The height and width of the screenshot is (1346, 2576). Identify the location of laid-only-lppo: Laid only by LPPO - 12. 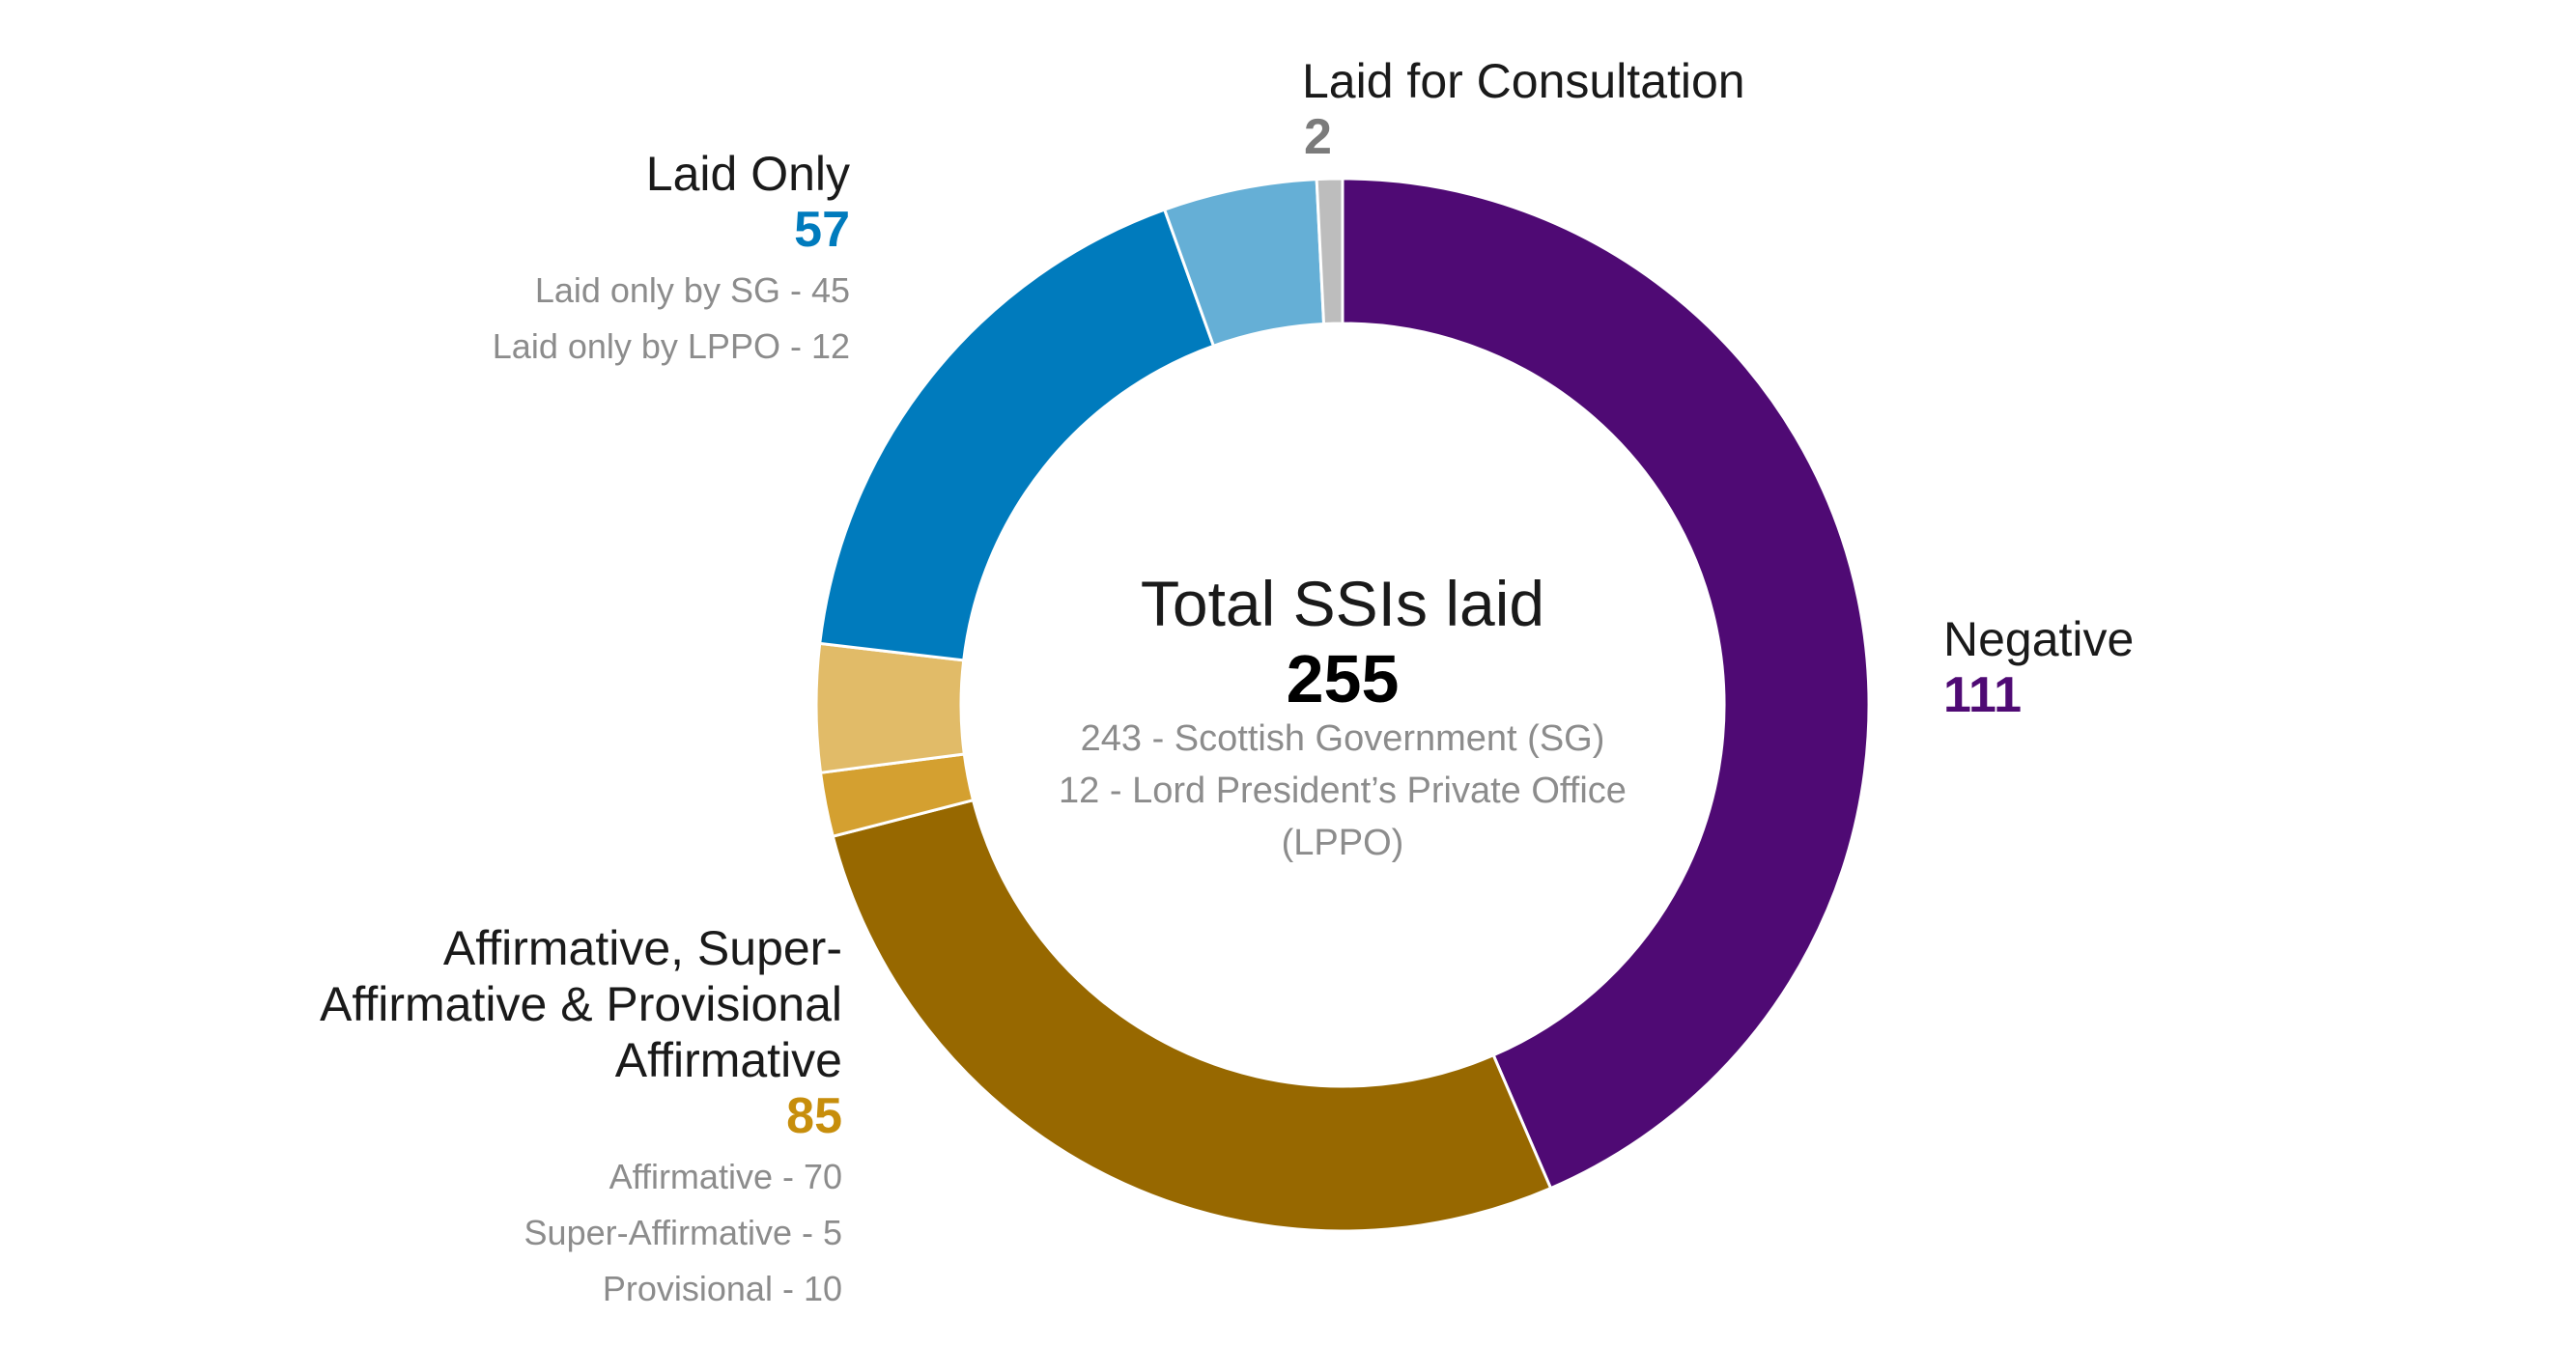
(671, 346).